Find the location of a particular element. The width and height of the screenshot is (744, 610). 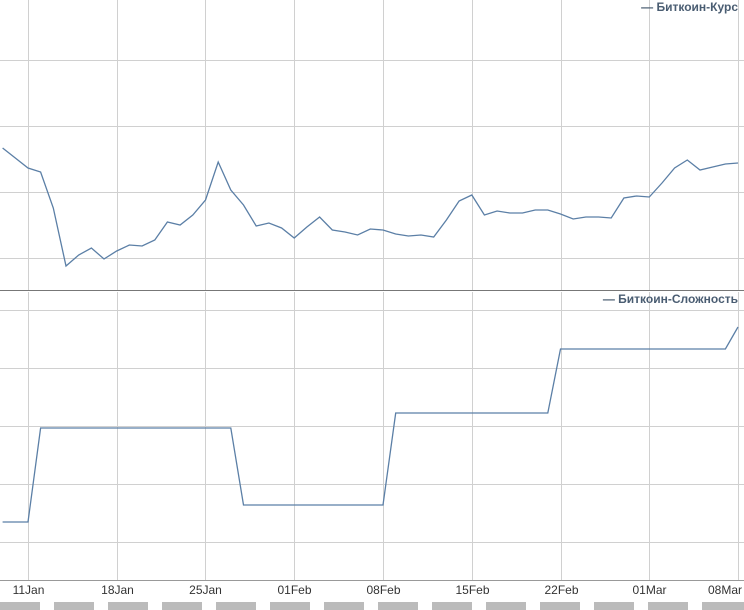

legend-entry: — Биткоин-Курс is located at coordinates (689, 7).